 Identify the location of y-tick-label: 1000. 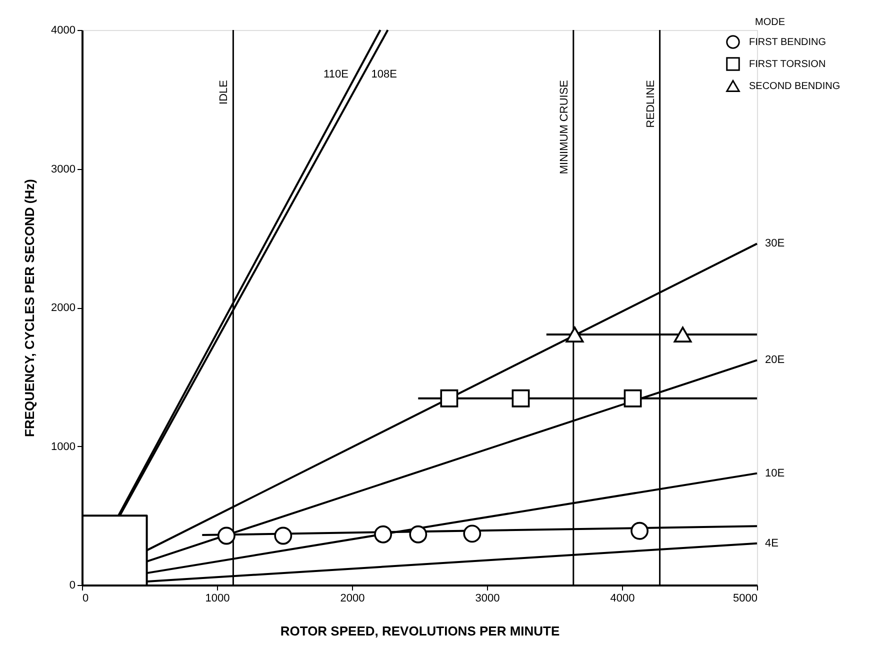
(63, 446).